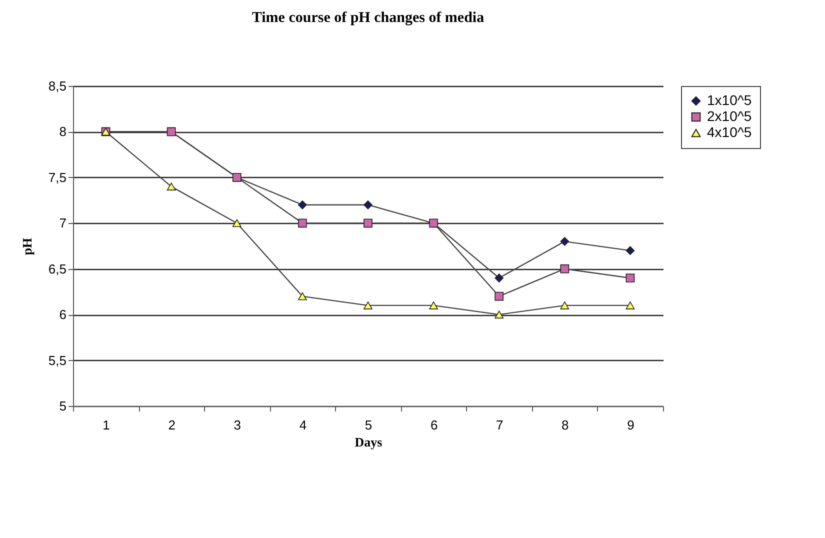 The image size is (825, 538). What do you see at coordinates (368, 425) in the screenshot?
I see `x-tick-label: 5` at bounding box center [368, 425].